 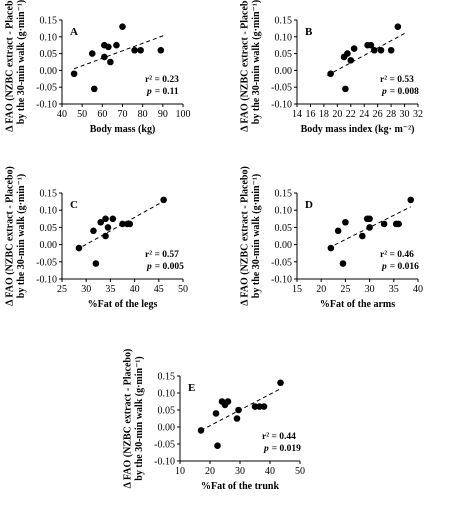 What do you see at coordinates (123, 129) in the screenshot?
I see `x-axis-label: Body mass (kg)` at bounding box center [123, 129].